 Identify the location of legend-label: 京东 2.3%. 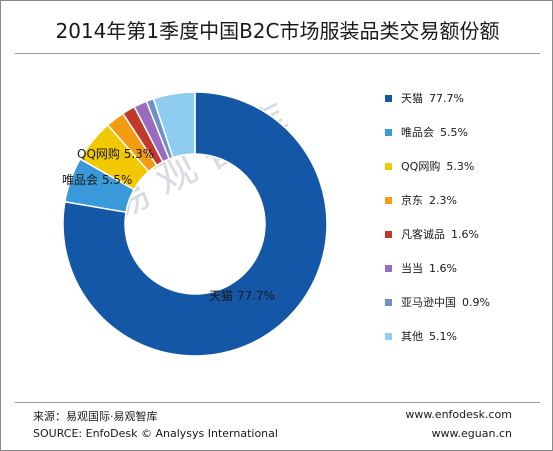
(429, 200).